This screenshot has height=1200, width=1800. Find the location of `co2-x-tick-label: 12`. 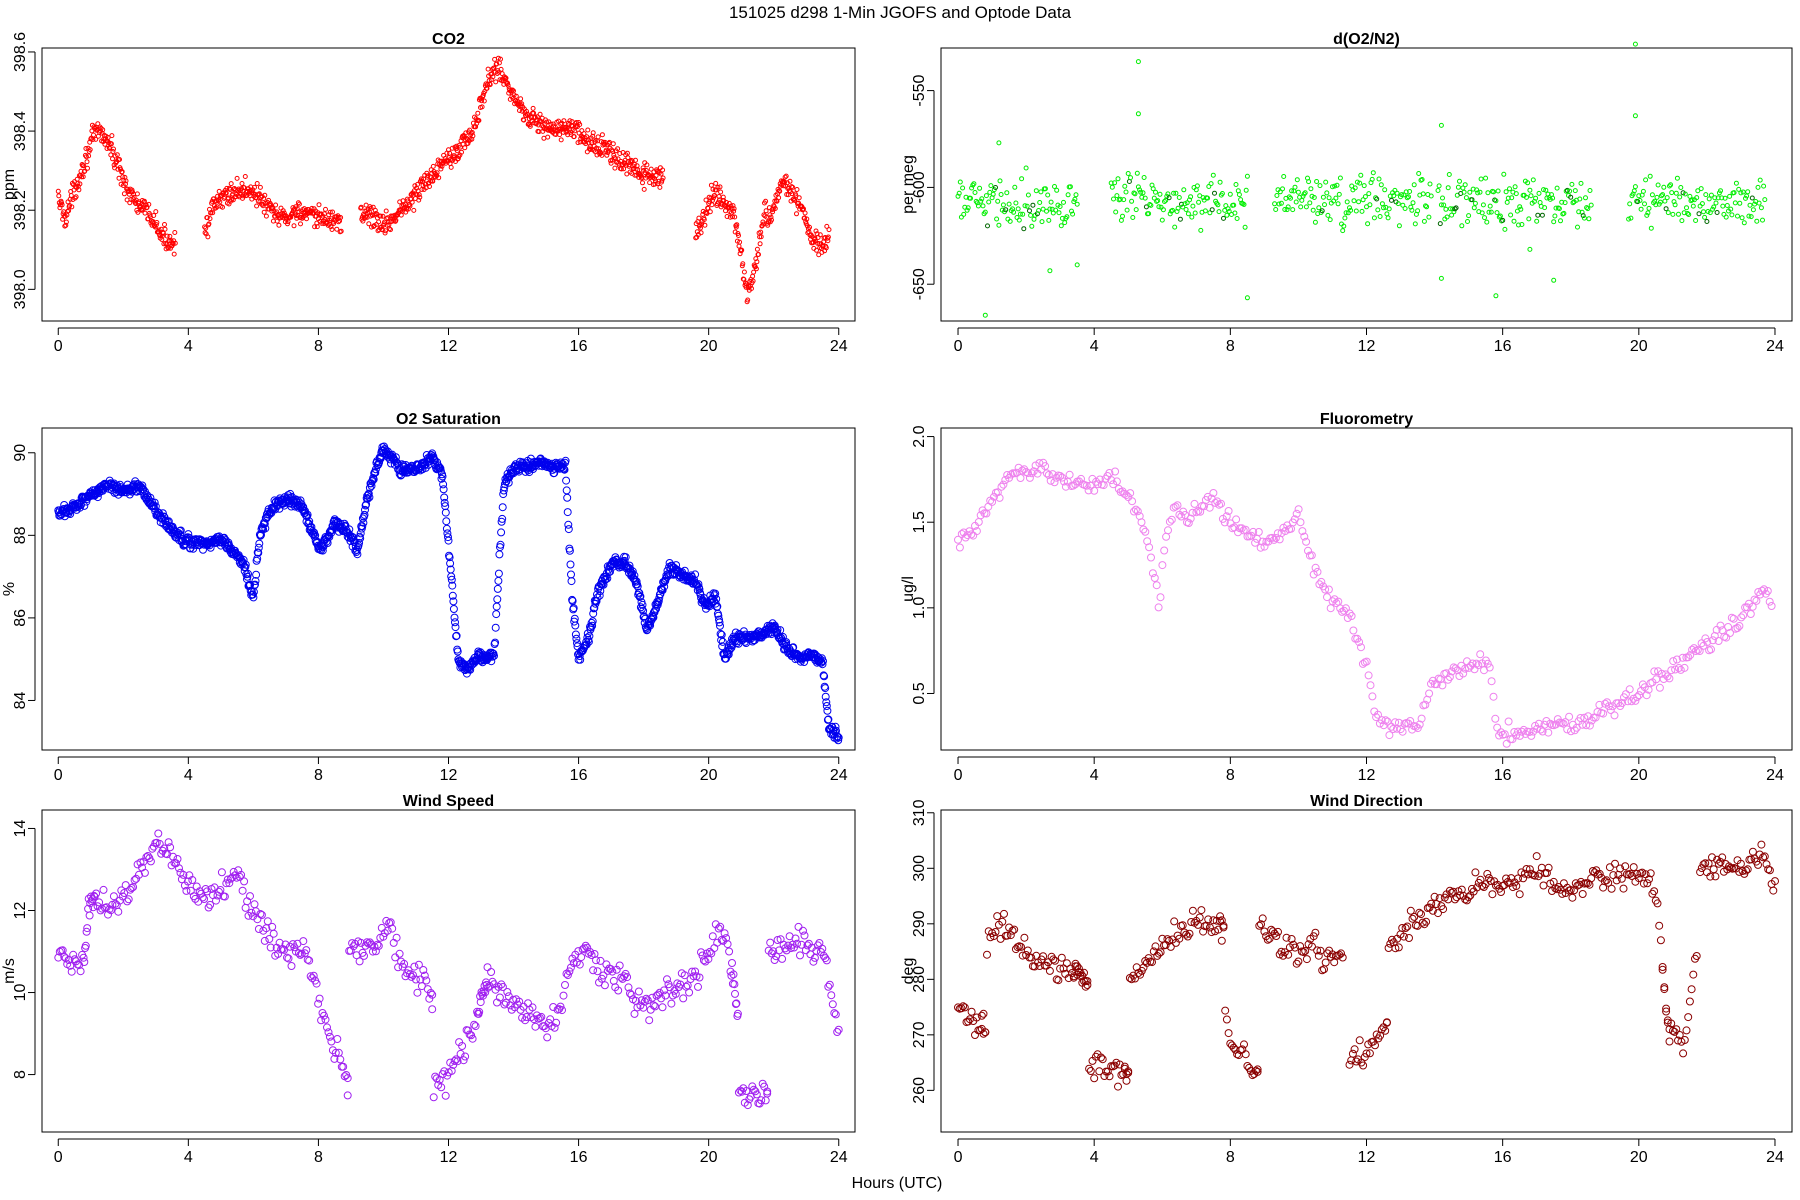

co2-x-tick-label: 12 is located at coordinates (449, 346).